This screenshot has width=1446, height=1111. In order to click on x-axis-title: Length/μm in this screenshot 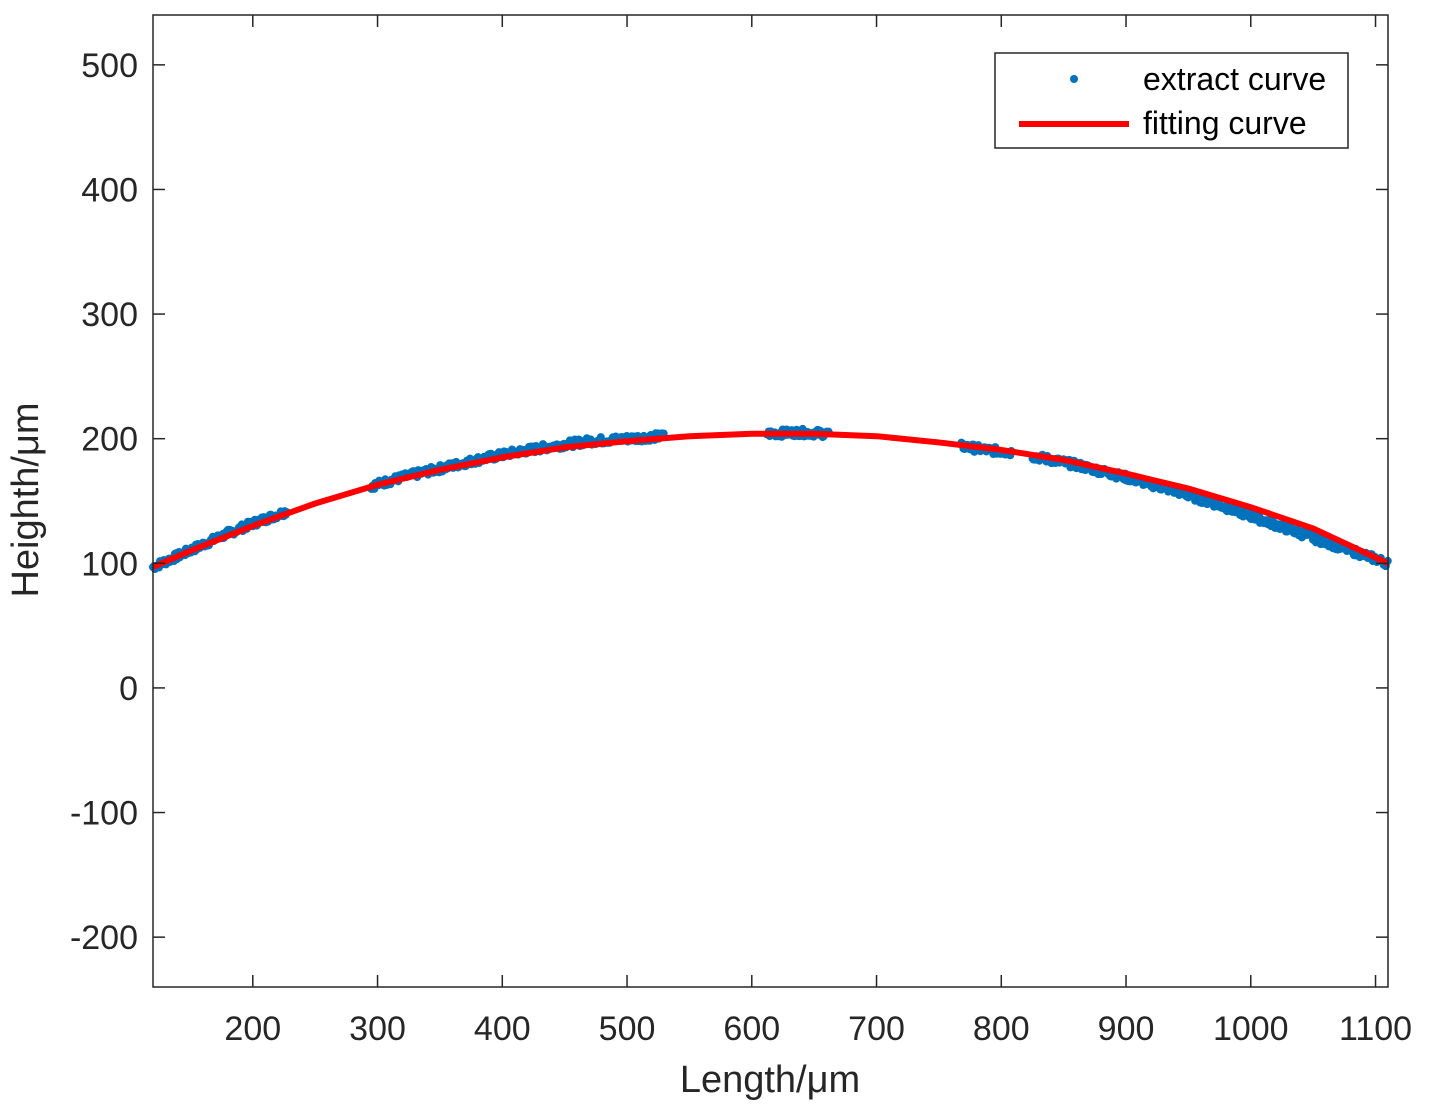, I will do `click(770, 1080)`.